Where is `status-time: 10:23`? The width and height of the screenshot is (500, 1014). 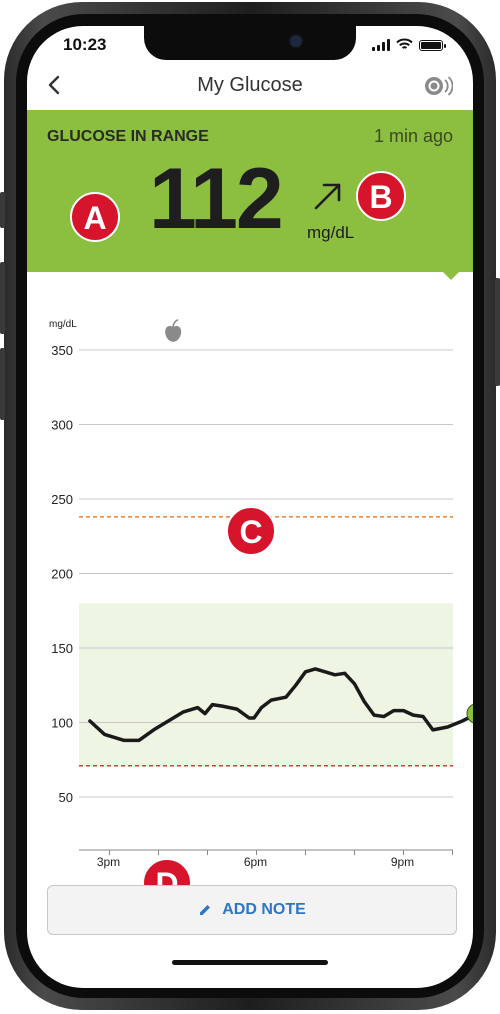 status-time: 10:23 is located at coordinates (85, 44).